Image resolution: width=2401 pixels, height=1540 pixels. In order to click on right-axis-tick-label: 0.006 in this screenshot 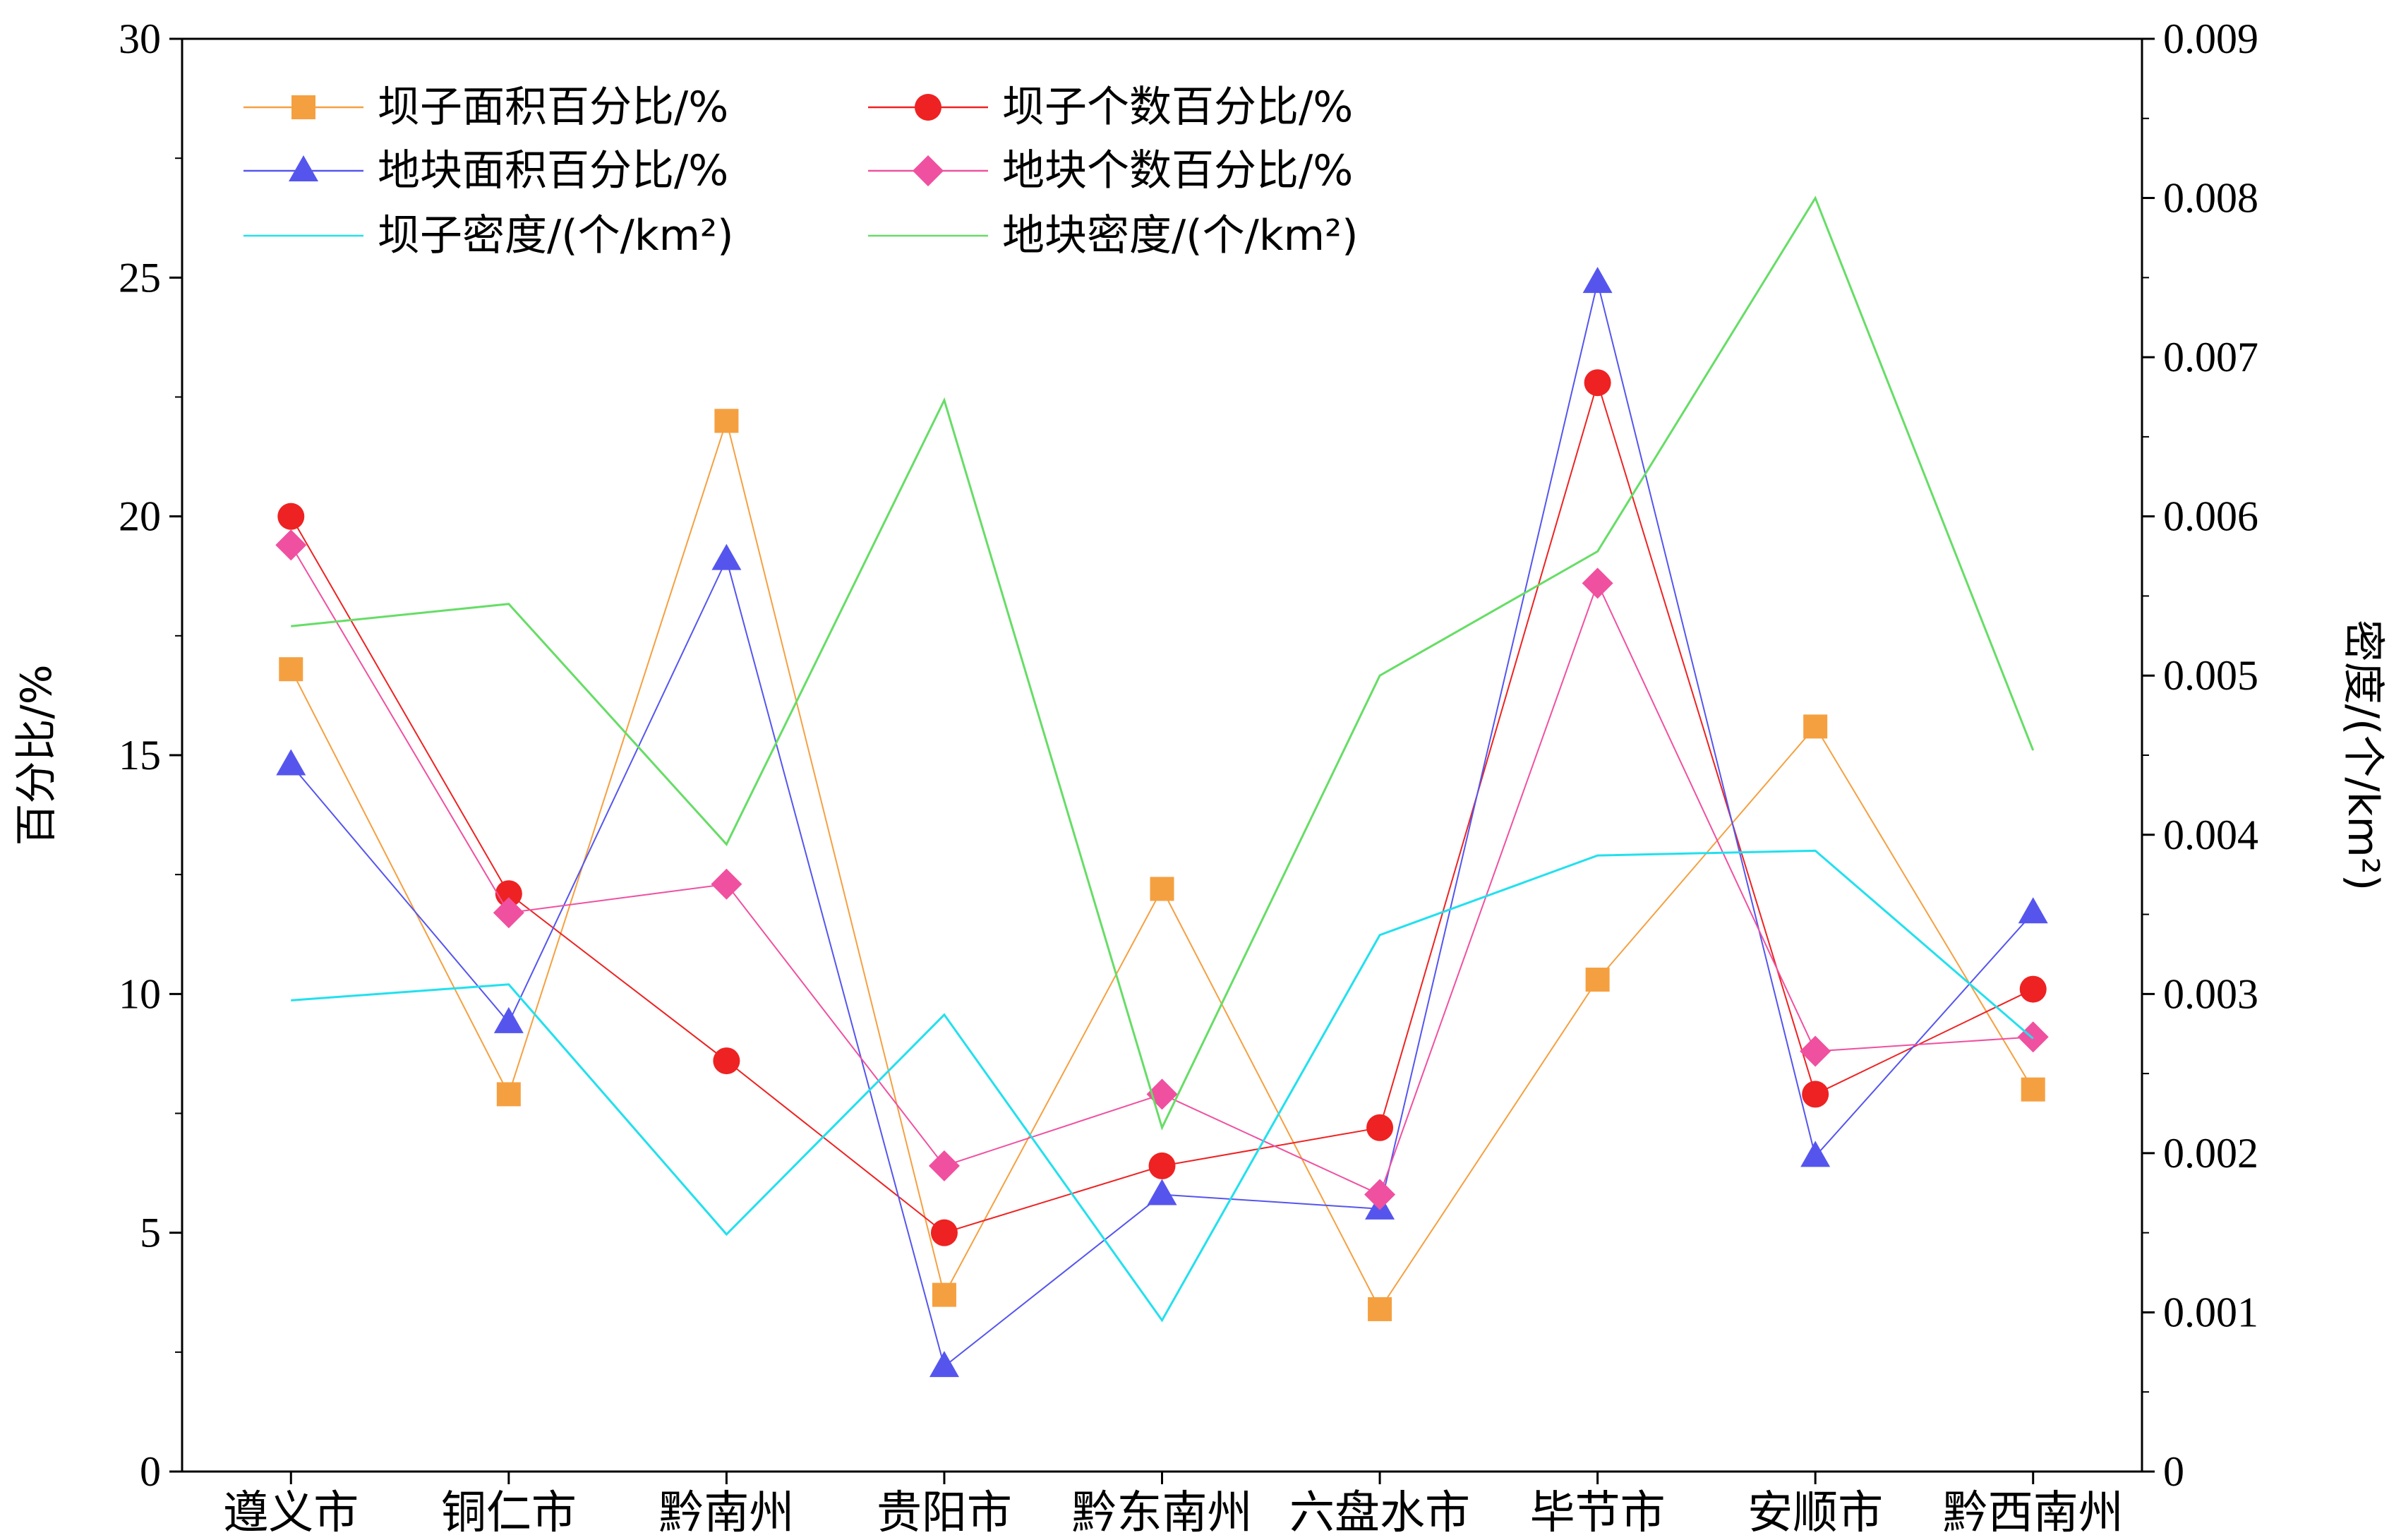, I will do `click(2210, 516)`.